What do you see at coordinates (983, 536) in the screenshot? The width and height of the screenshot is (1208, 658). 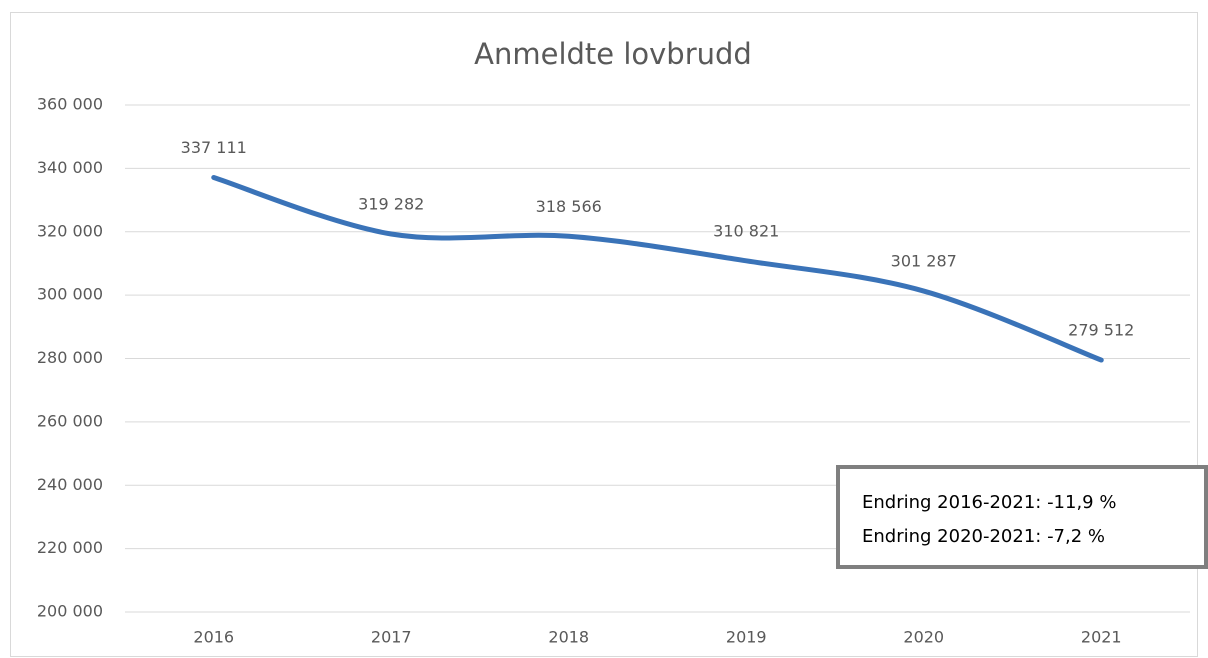 I see `annotation: Endring 2020-2021: -7,2 %` at bounding box center [983, 536].